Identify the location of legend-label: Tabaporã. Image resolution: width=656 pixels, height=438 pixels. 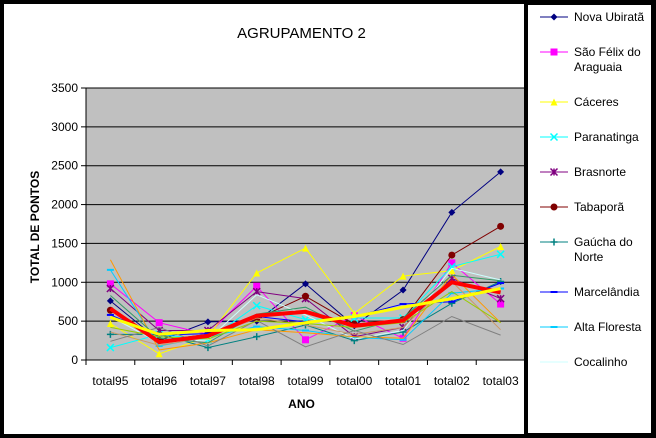
(599, 207).